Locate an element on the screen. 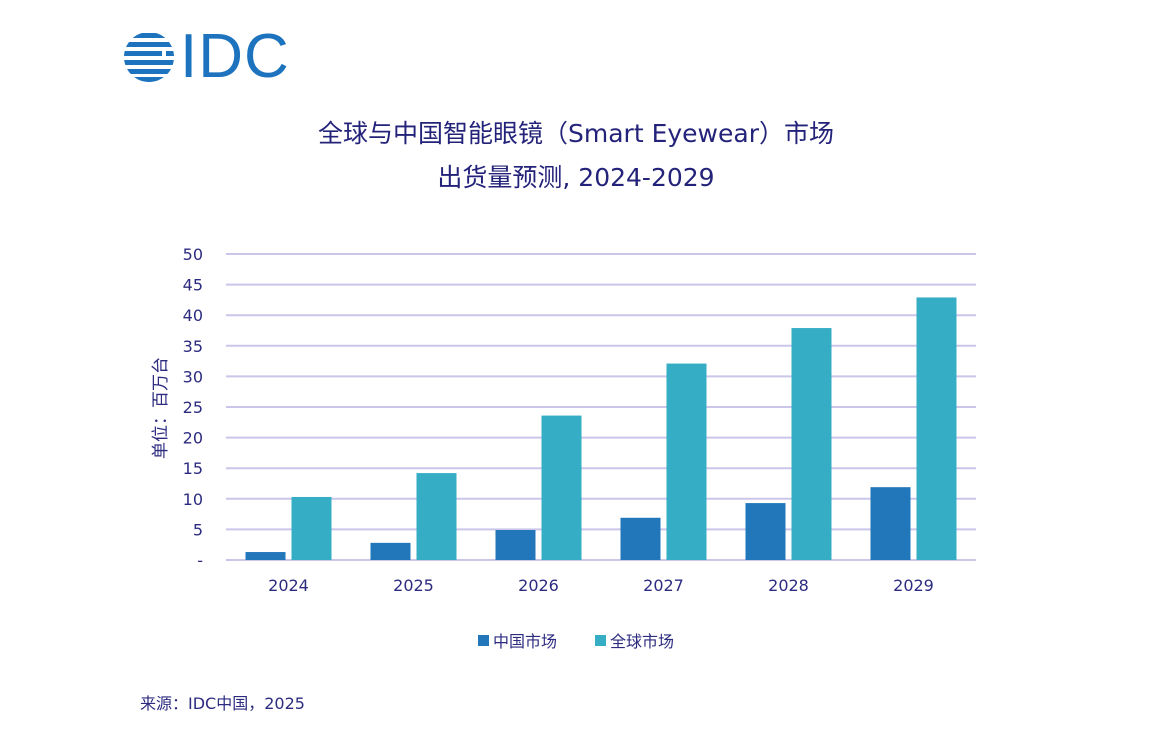 The height and width of the screenshot is (736, 1152). bar-china-2029 is located at coordinates (890, 523).